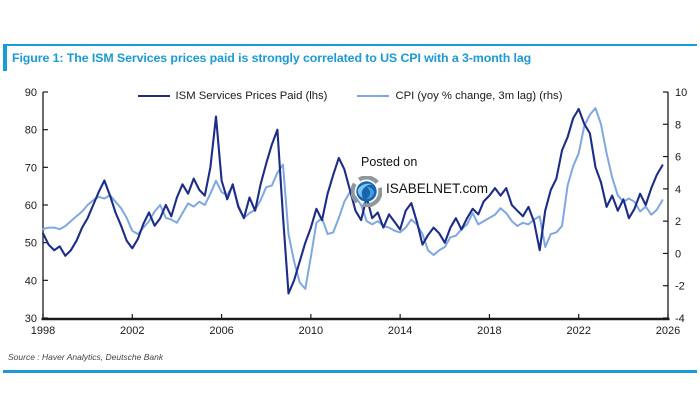 This screenshot has height=420, width=700. I want to click on legend-item-cpi: CPI (yoy % change, 3m lag) (rhs), so click(459, 96).